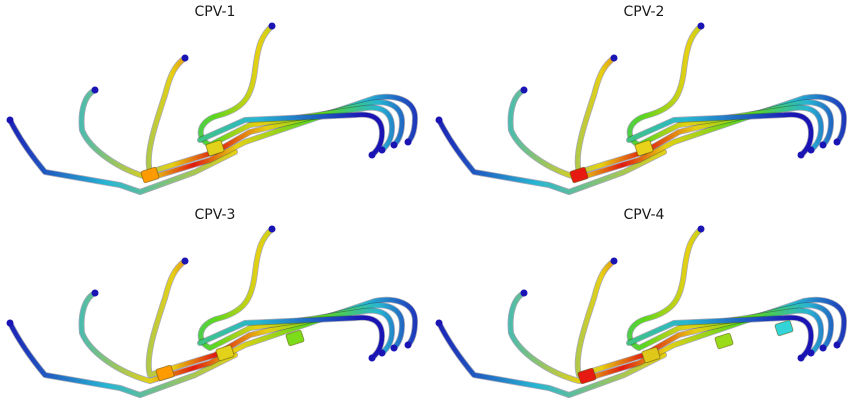 This screenshot has width=859, height=403. I want to click on panel-title: CPV-2, so click(644, 12).